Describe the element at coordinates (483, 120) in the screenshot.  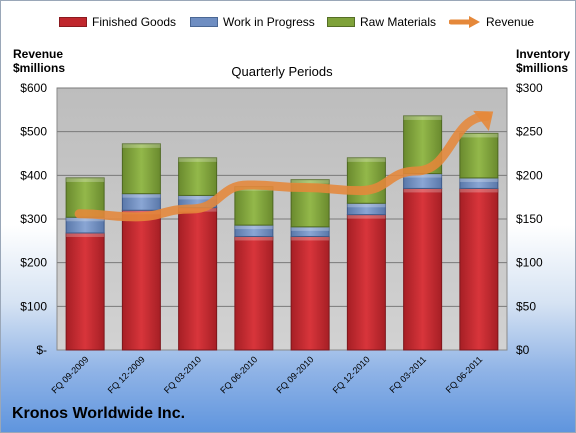
I see `revenue-arrowhead` at that location.